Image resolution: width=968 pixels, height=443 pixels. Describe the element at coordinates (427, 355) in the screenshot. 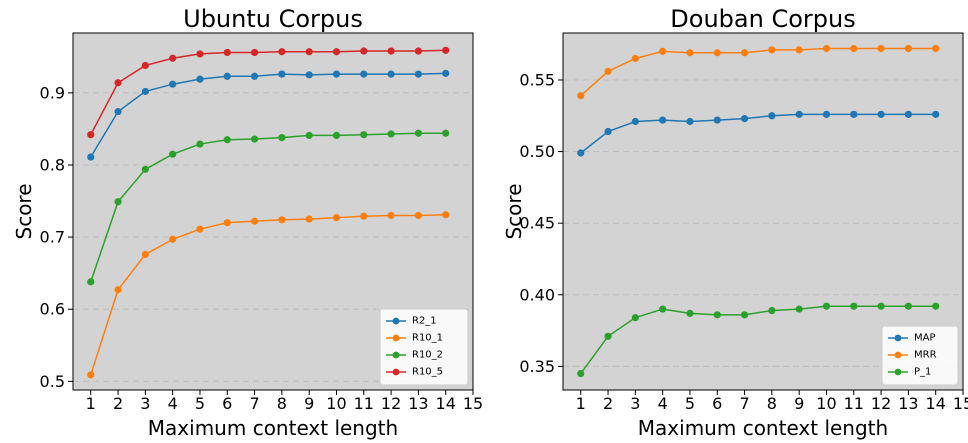

I see `legend-entry-R10_2: R10_2` at that location.